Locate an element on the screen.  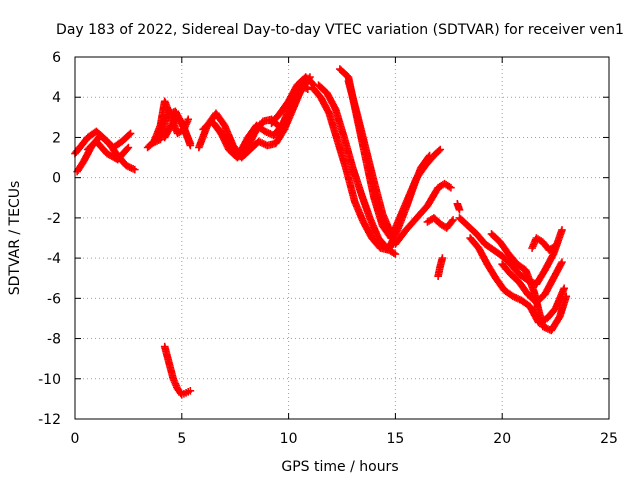
y-tick-label: -4 is located at coordinates (54, 259).